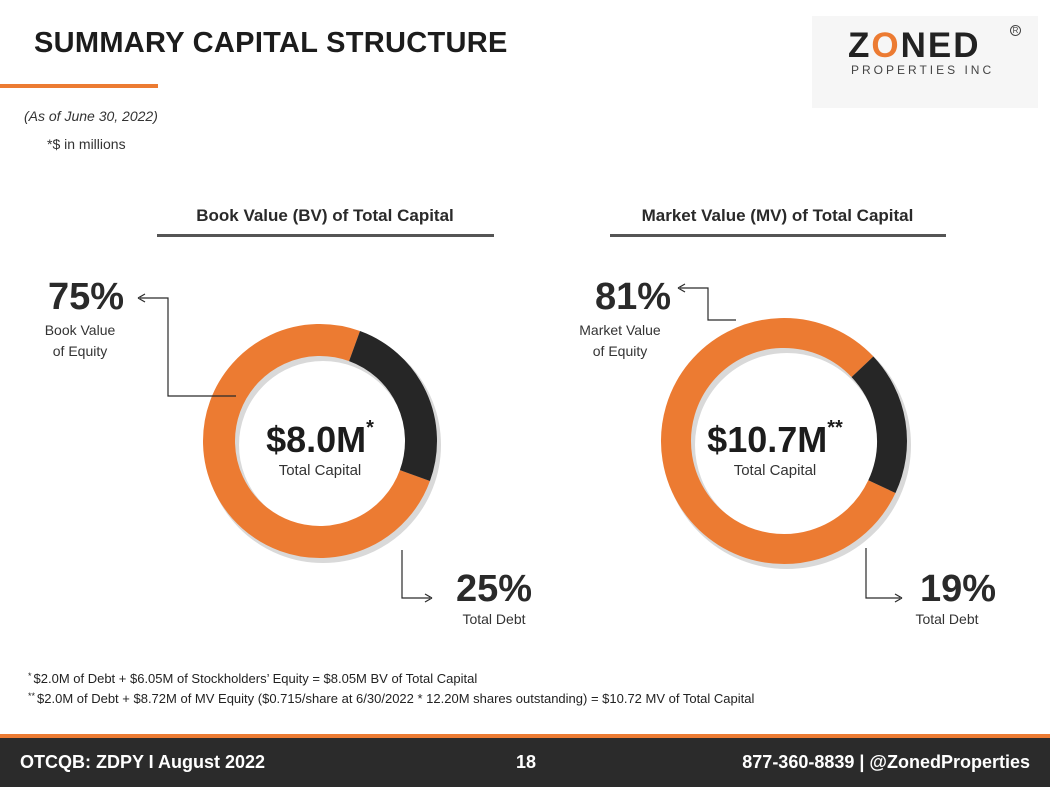 The width and height of the screenshot is (1050, 787). Describe the element at coordinates (860, 45) in the screenshot. I see `logo-letter-z: Z` at that location.